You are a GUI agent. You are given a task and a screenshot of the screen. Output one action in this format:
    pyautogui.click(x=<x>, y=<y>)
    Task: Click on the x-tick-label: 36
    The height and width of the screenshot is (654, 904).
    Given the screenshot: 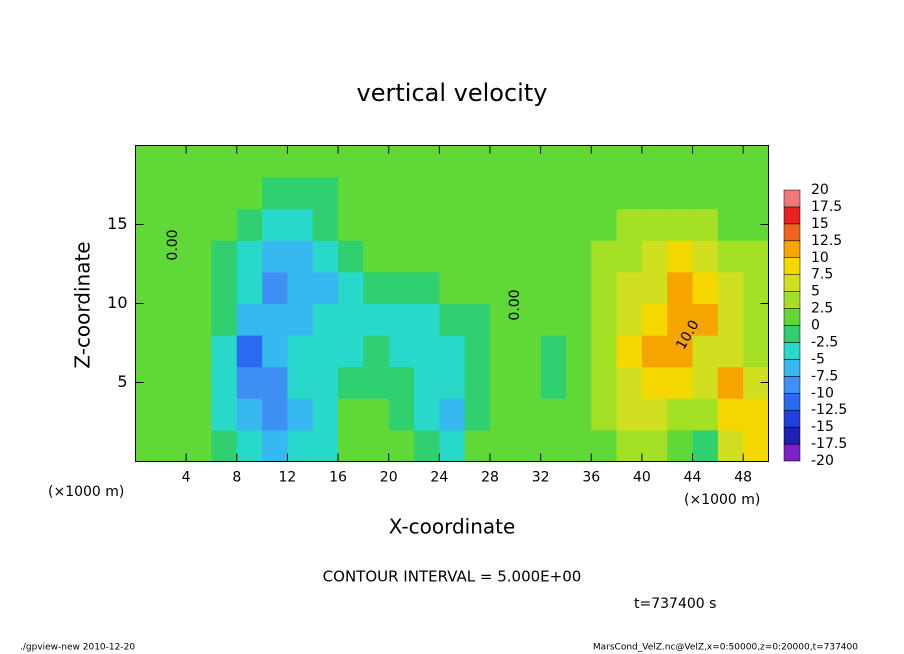 What is the action you would take?
    pyautogui.click(x=591, y=478)
    